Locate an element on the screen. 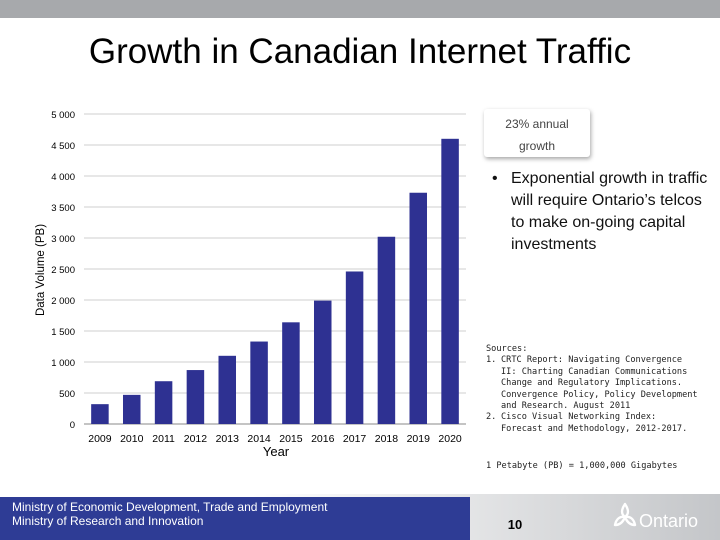  x-tick-label: 2011 is located at coordinates (163, 439).